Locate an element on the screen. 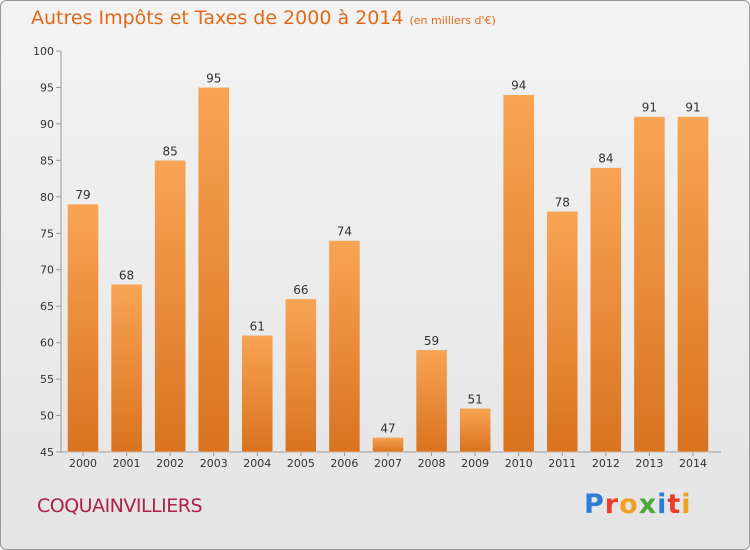 The image size is (750, 550). y-tick-label: 90 is located at coordinates (47, 124).